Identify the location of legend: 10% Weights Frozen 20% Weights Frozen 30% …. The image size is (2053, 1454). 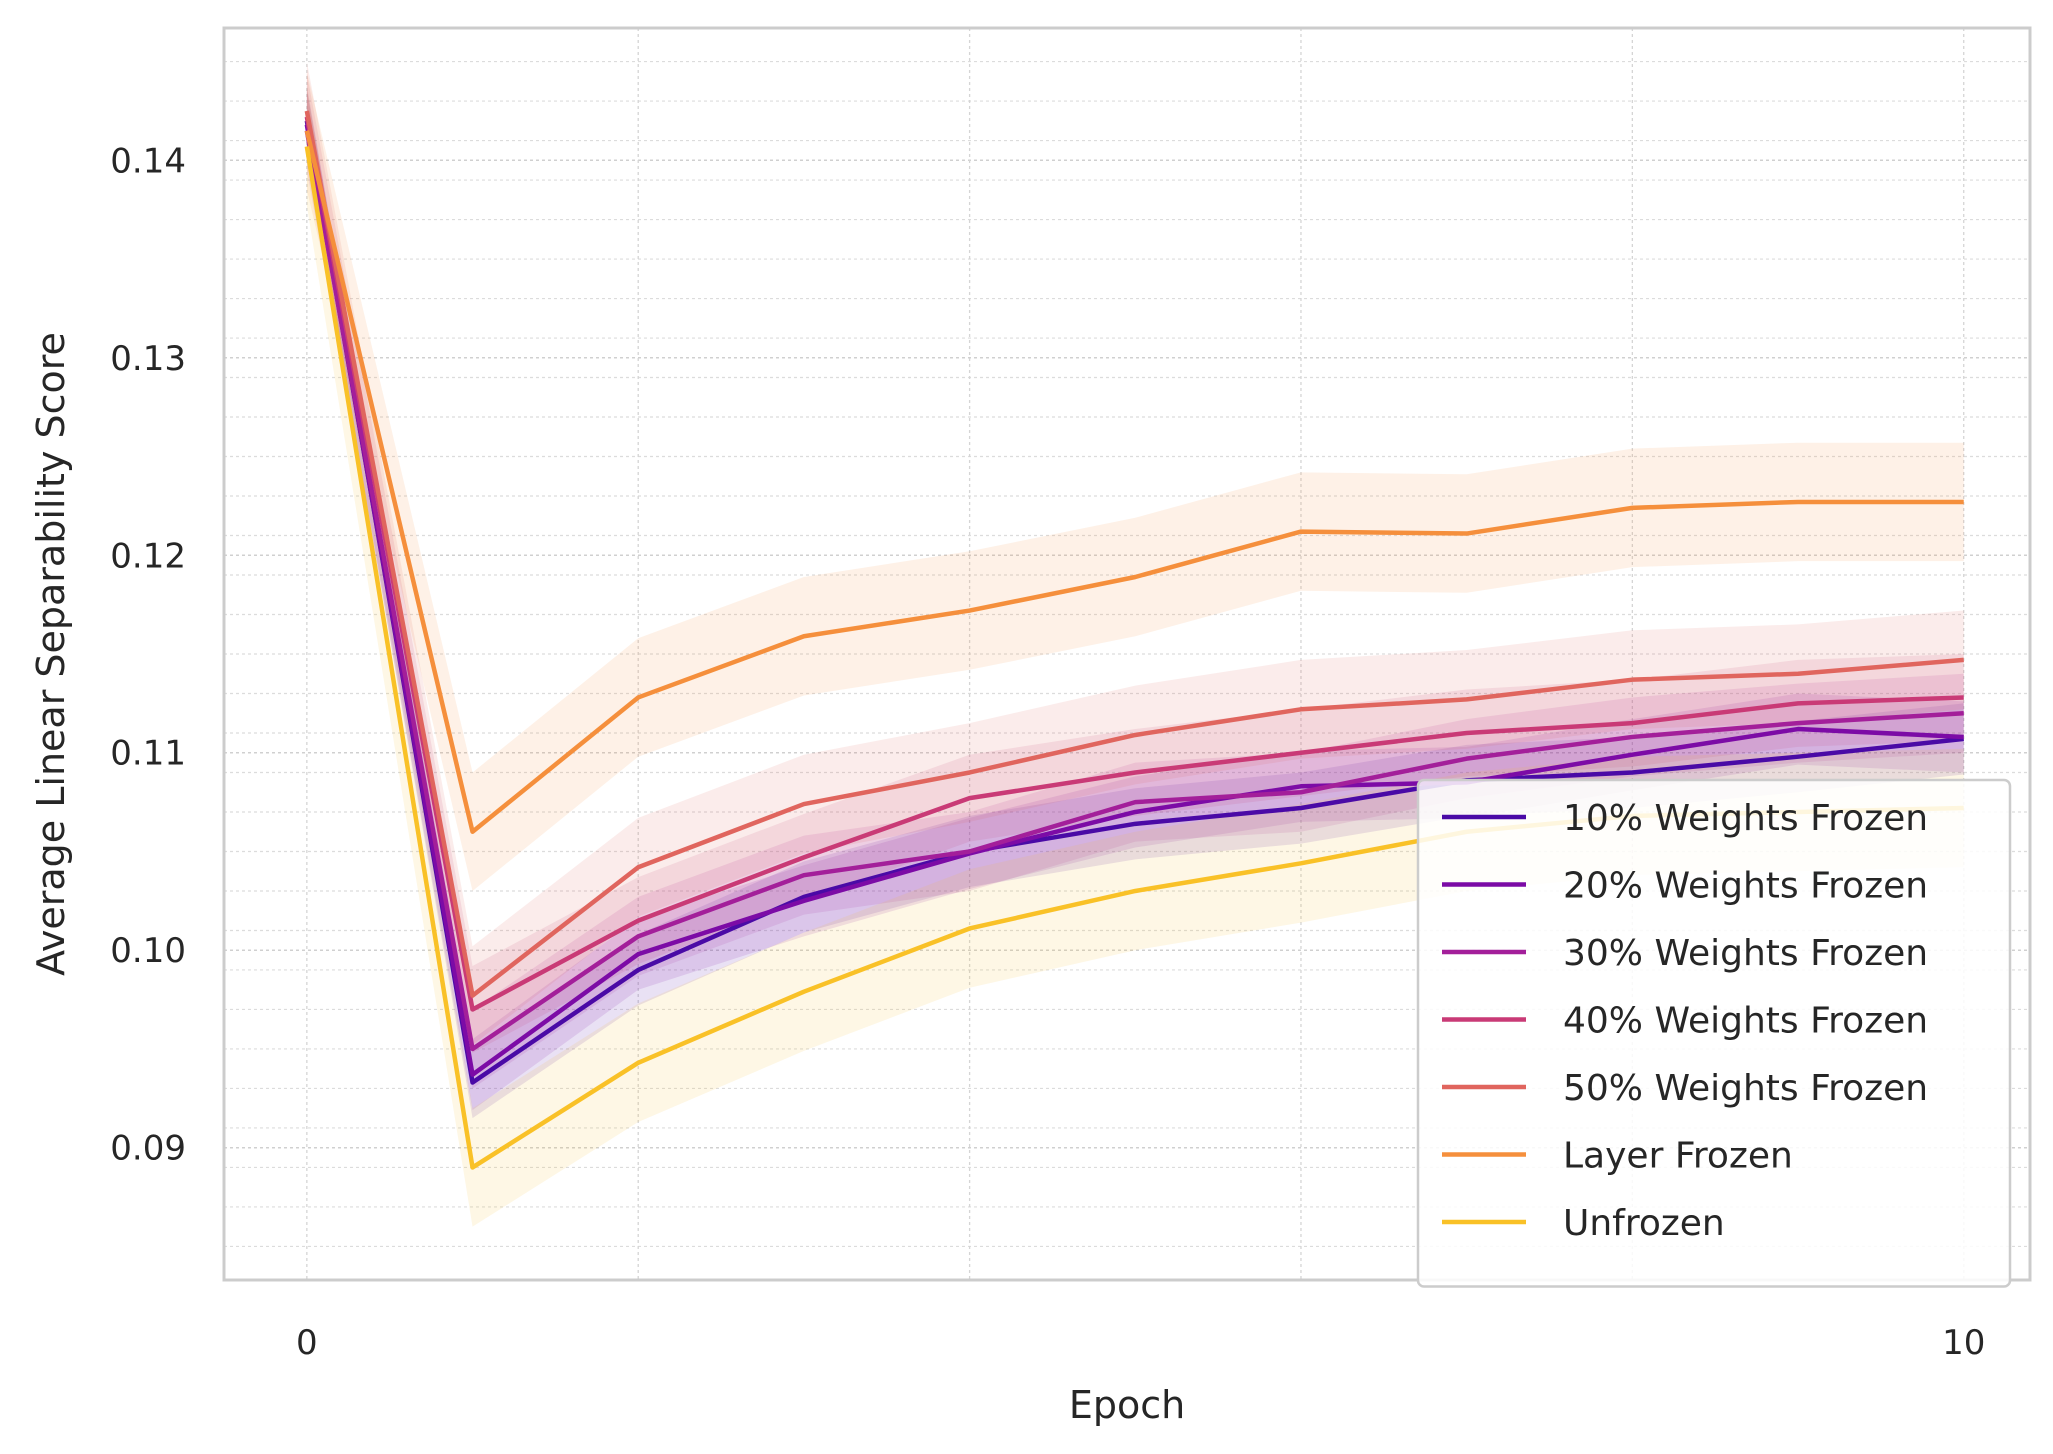
(1714, 1033).